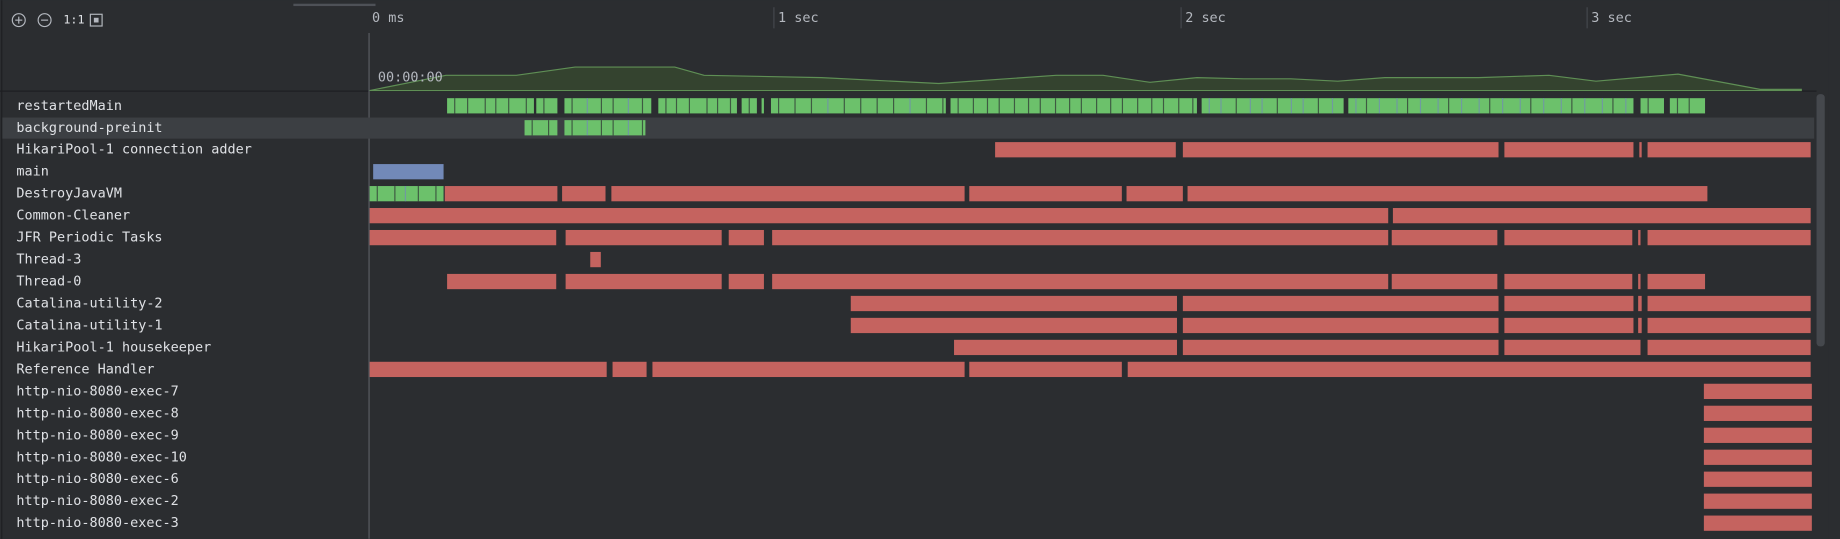  Describe the element at coordinates (89, 128) in the screenshot. I see `thread-name: background-preinit` at that location.